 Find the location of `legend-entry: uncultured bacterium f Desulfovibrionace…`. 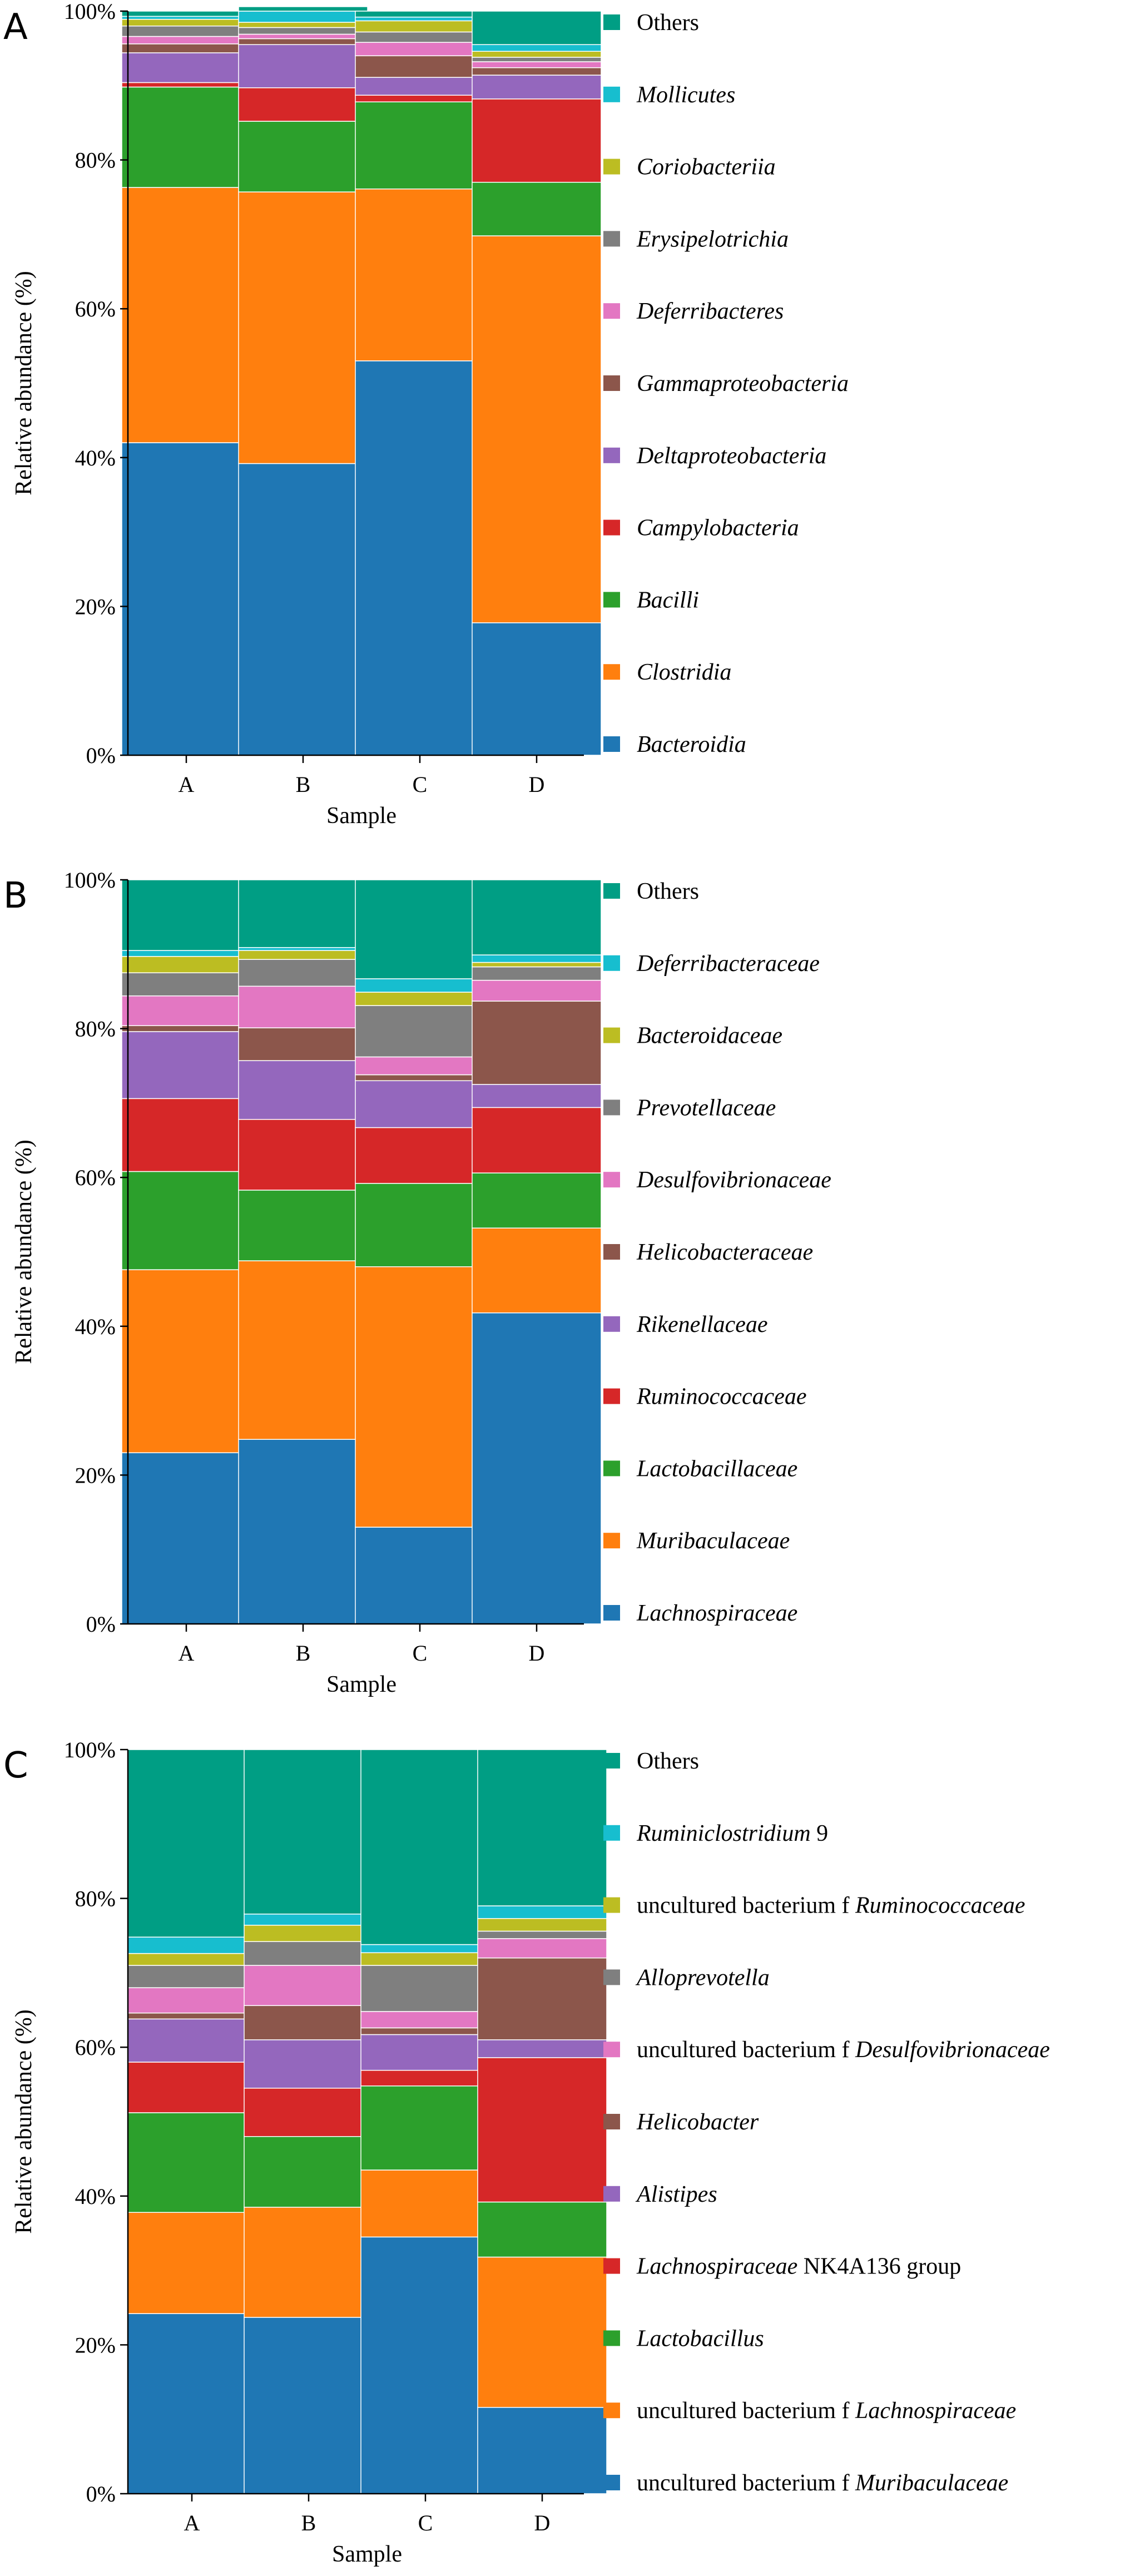

legend-entry: uncultured bacterium f Desulfovibrionace… is located at coordinates (844, 2050).